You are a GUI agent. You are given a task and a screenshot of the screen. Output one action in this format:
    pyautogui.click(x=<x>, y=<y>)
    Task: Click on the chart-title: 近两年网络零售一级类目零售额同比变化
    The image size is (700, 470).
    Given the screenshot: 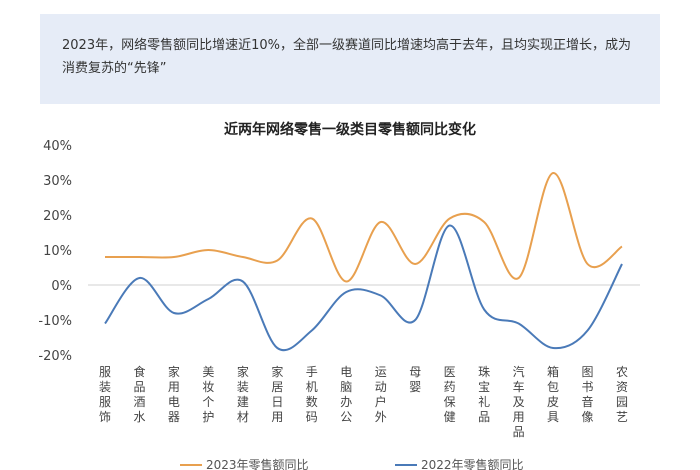 What is the action you would take?
    pyautogui.click(x=350, y=129)
    